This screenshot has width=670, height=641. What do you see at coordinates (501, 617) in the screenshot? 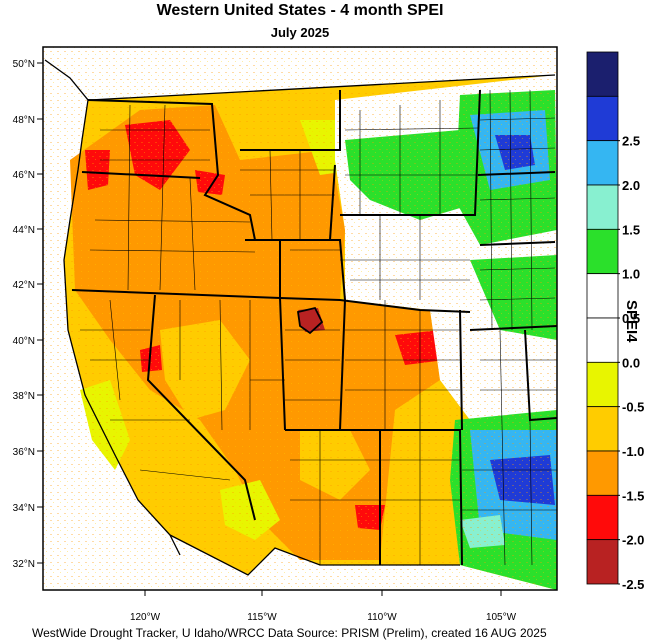
I see `lon-label: 105°W` at bounding box center [501, 617].